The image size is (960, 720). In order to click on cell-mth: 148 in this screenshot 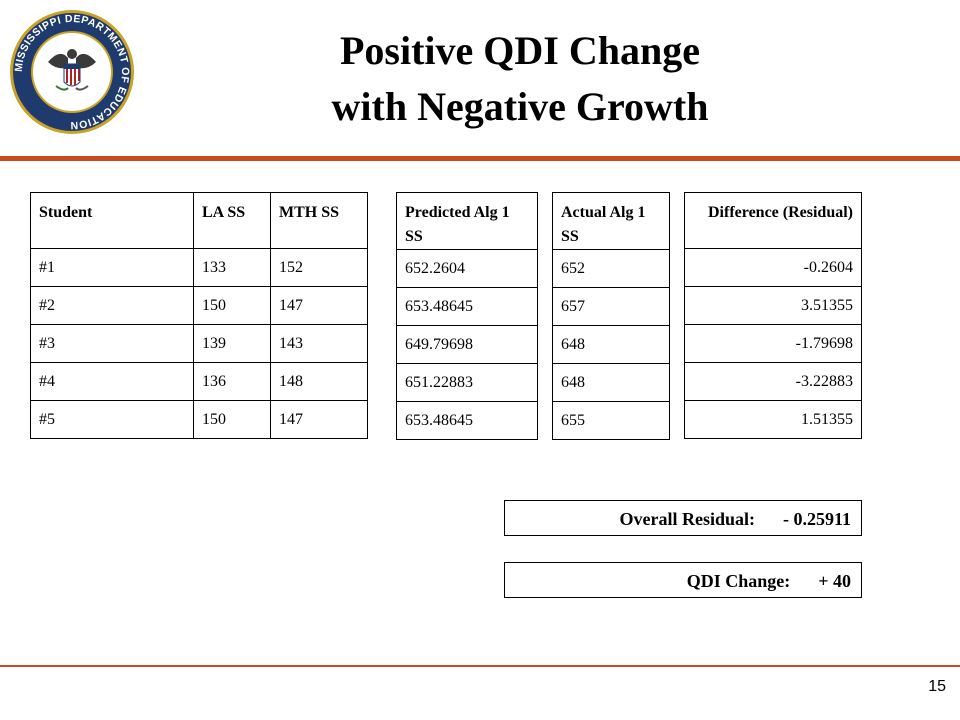, I will do `click(319, 381)`.